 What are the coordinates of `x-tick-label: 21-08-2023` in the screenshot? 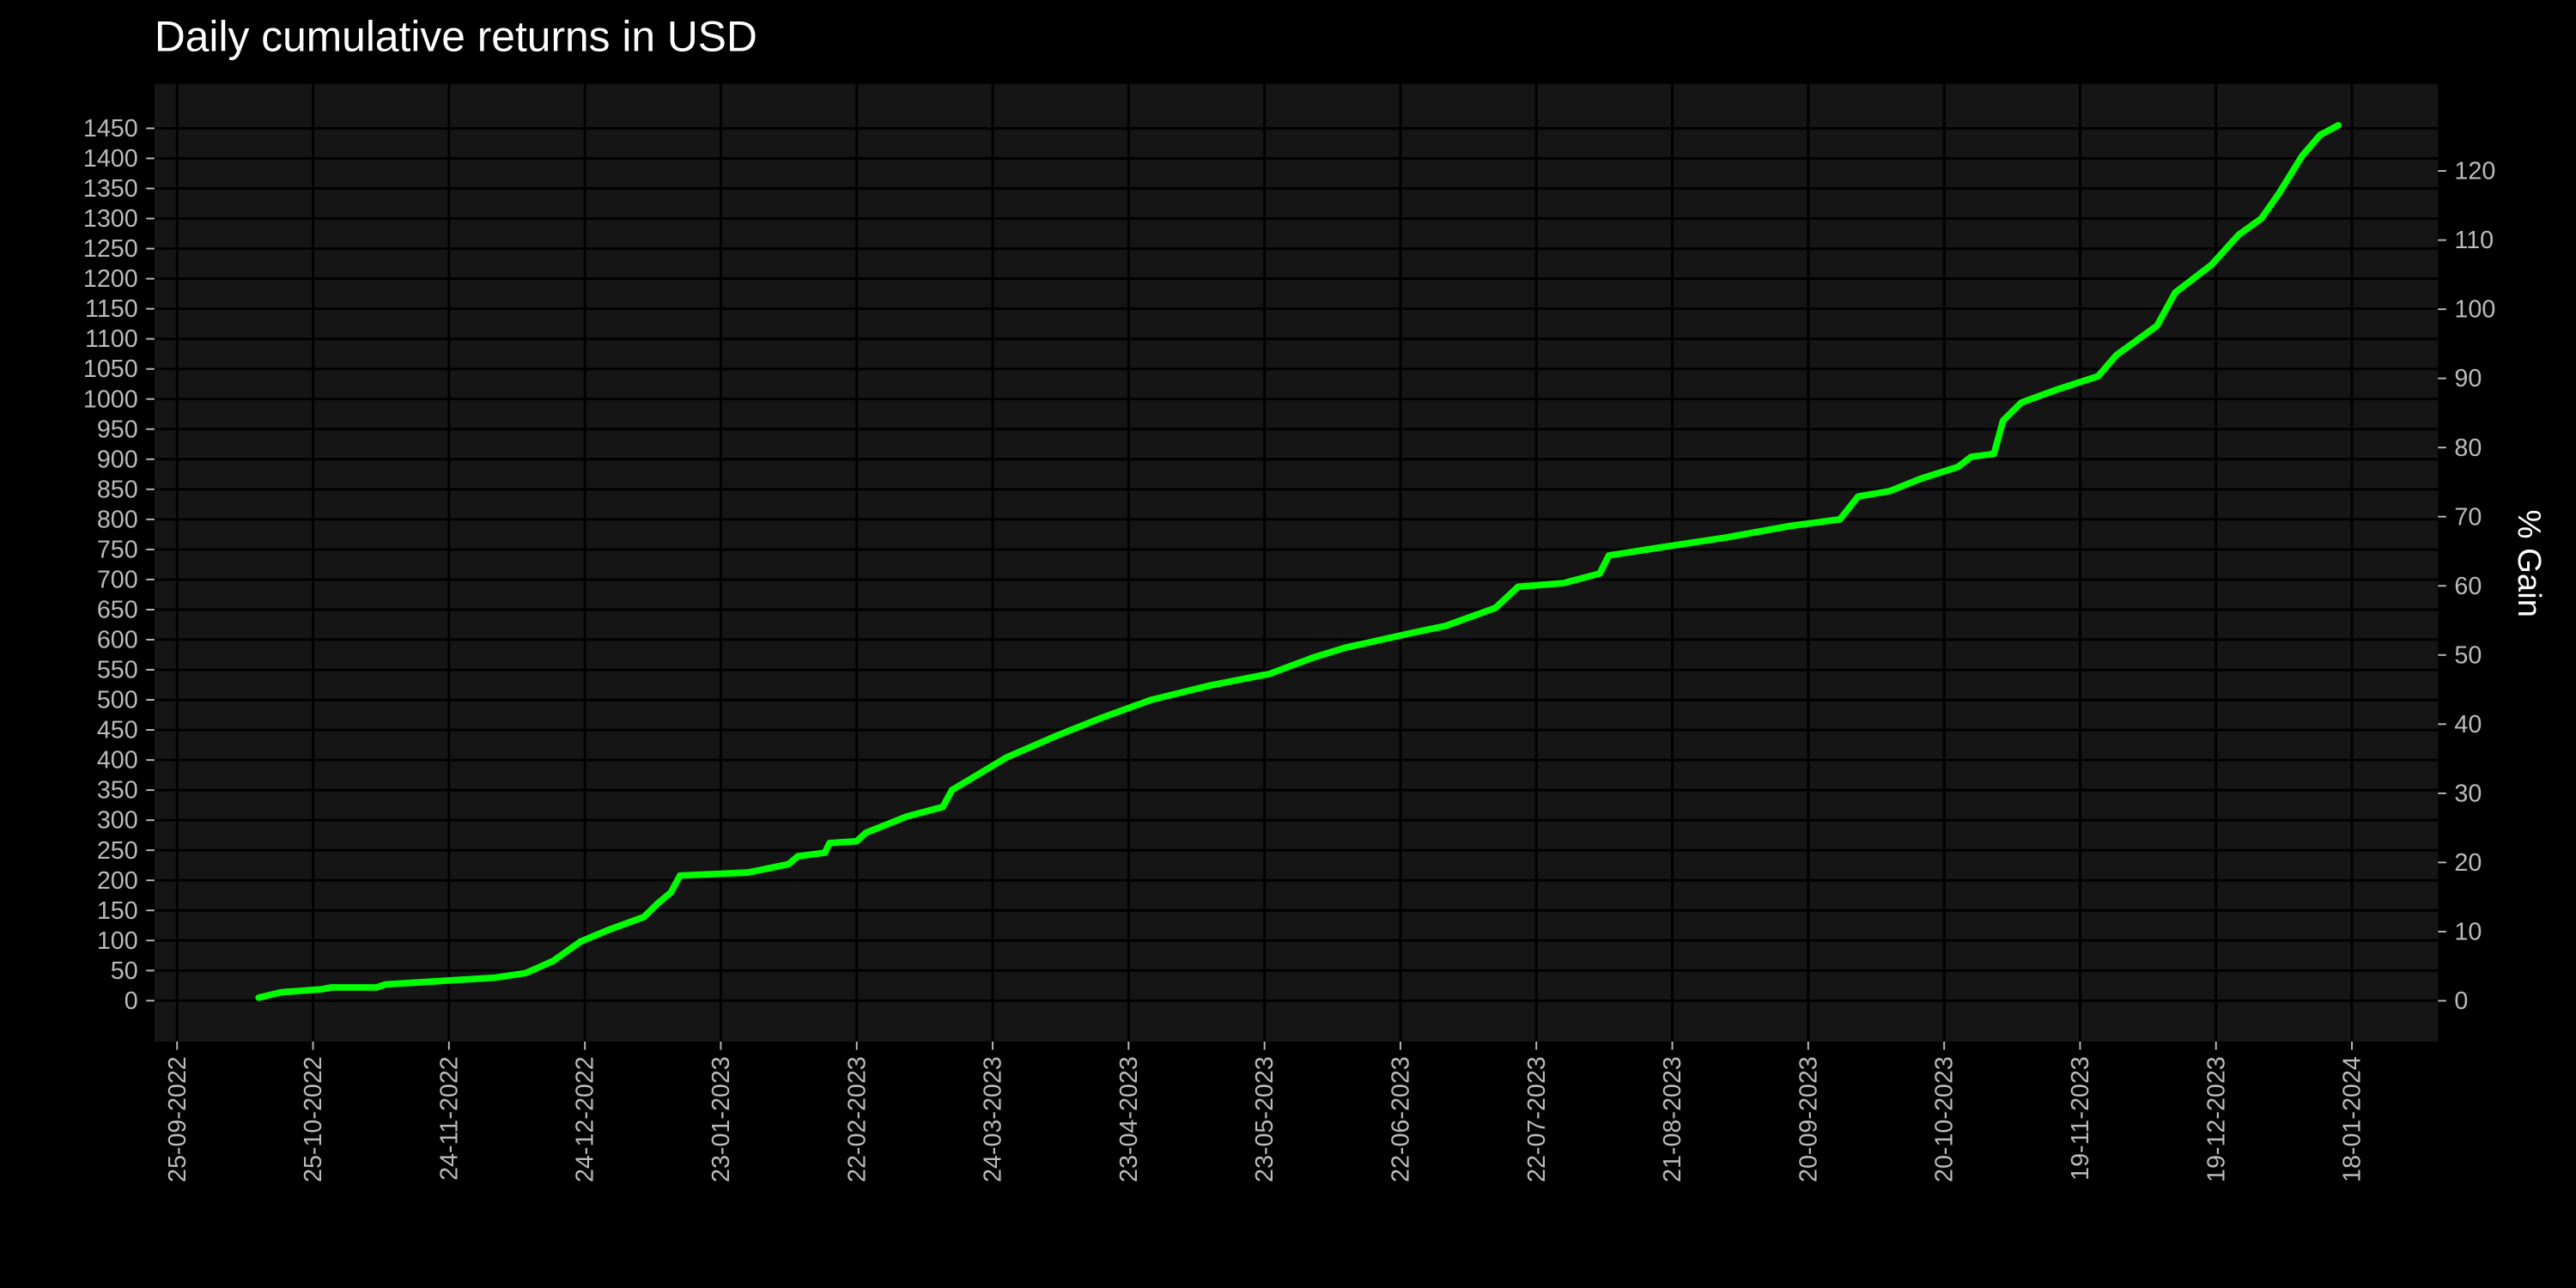 It's located at (1672, 1119).